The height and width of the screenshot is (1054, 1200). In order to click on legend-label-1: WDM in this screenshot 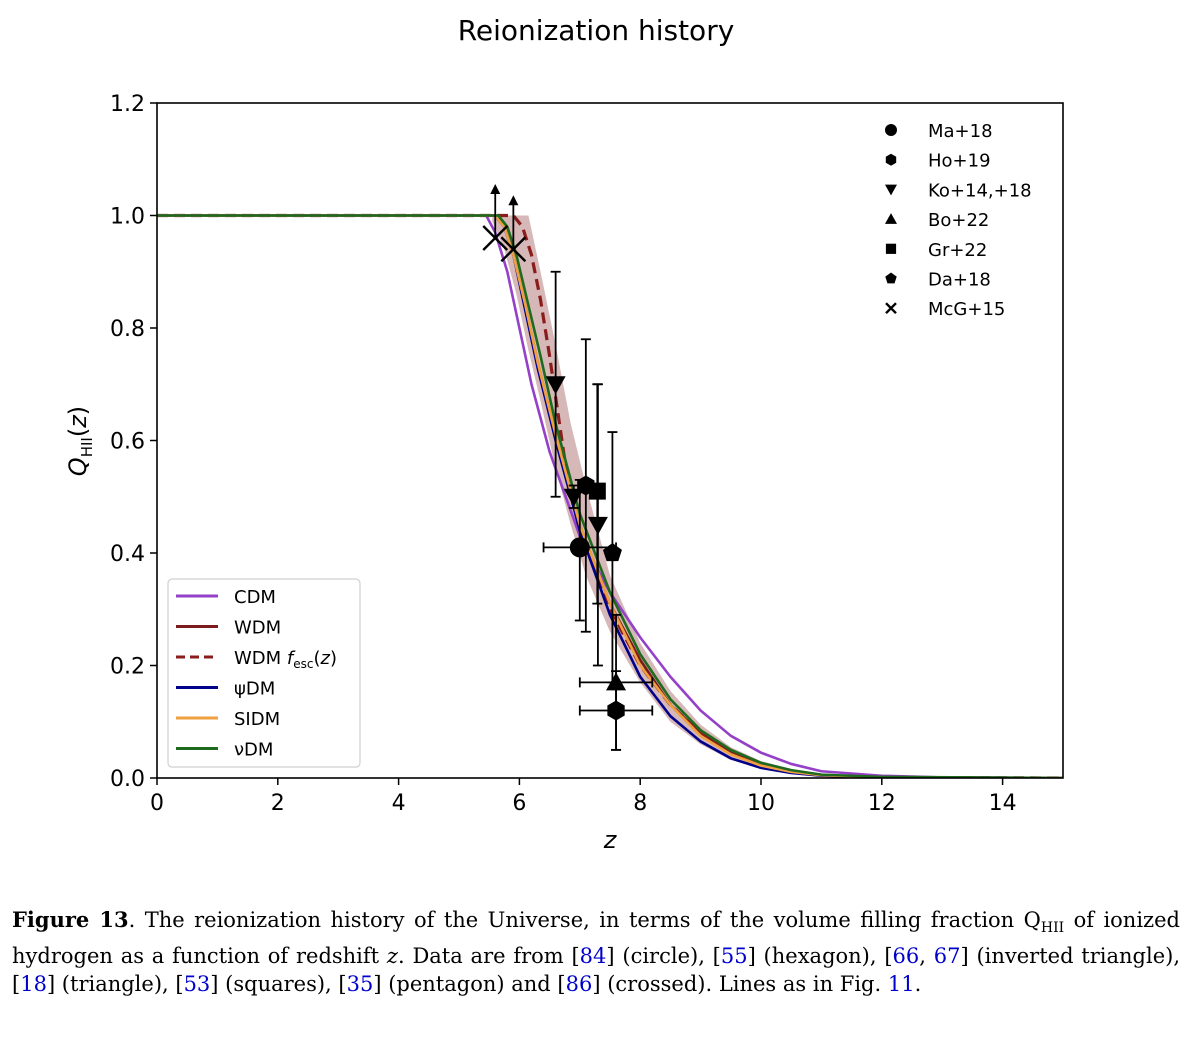, I will do `click(257, 628)`.